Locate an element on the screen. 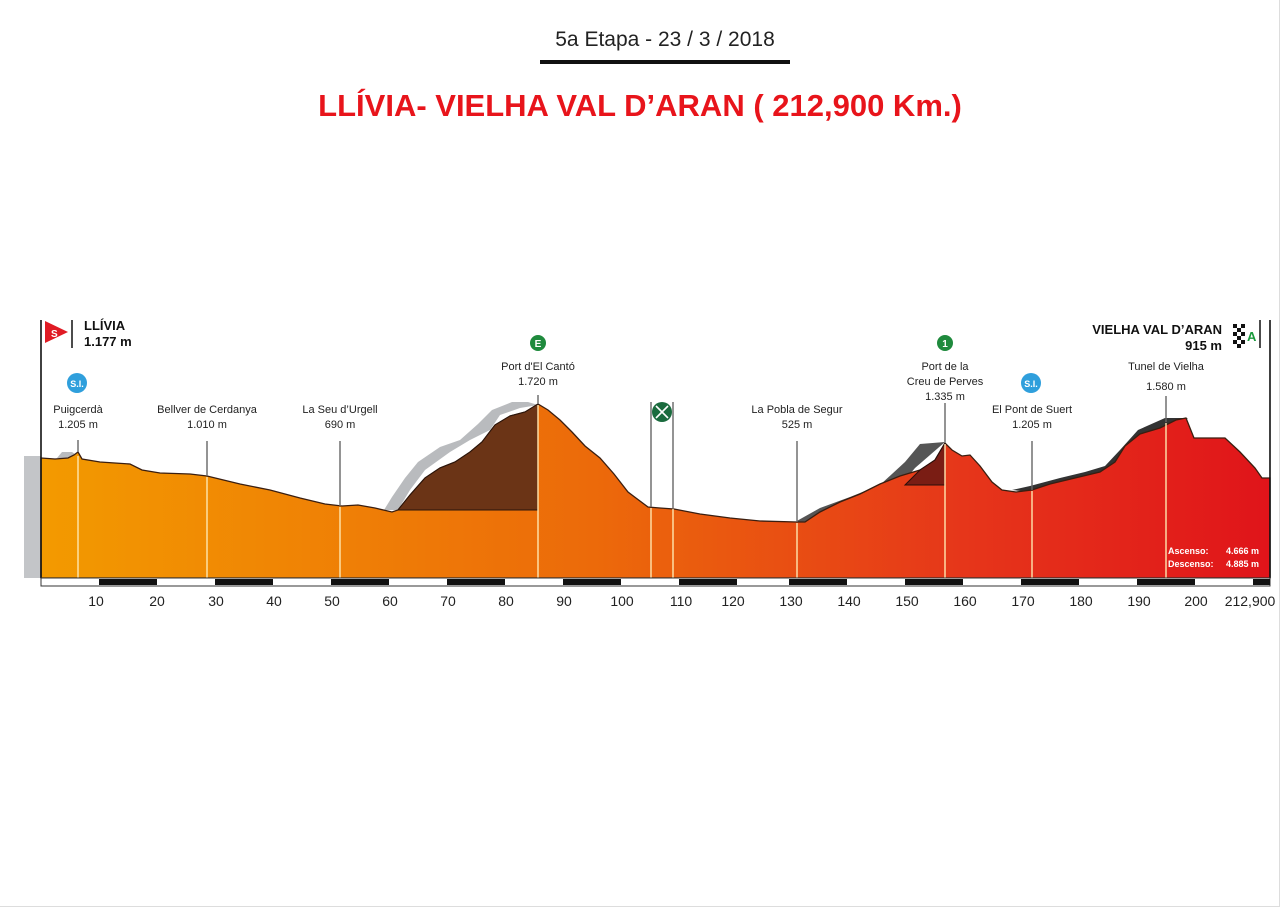 This screenshot has height=907, width=1280. waypoint-name-line2: Creu de Perves is located at coordinates (945, 382).